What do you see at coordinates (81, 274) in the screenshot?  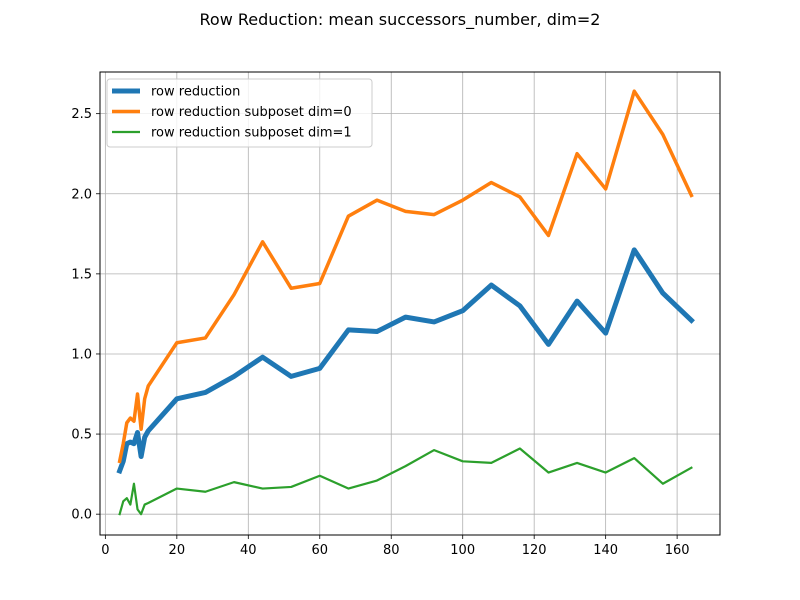 I see `y-tick-label: 1.5` at bounding box center [81, 274].